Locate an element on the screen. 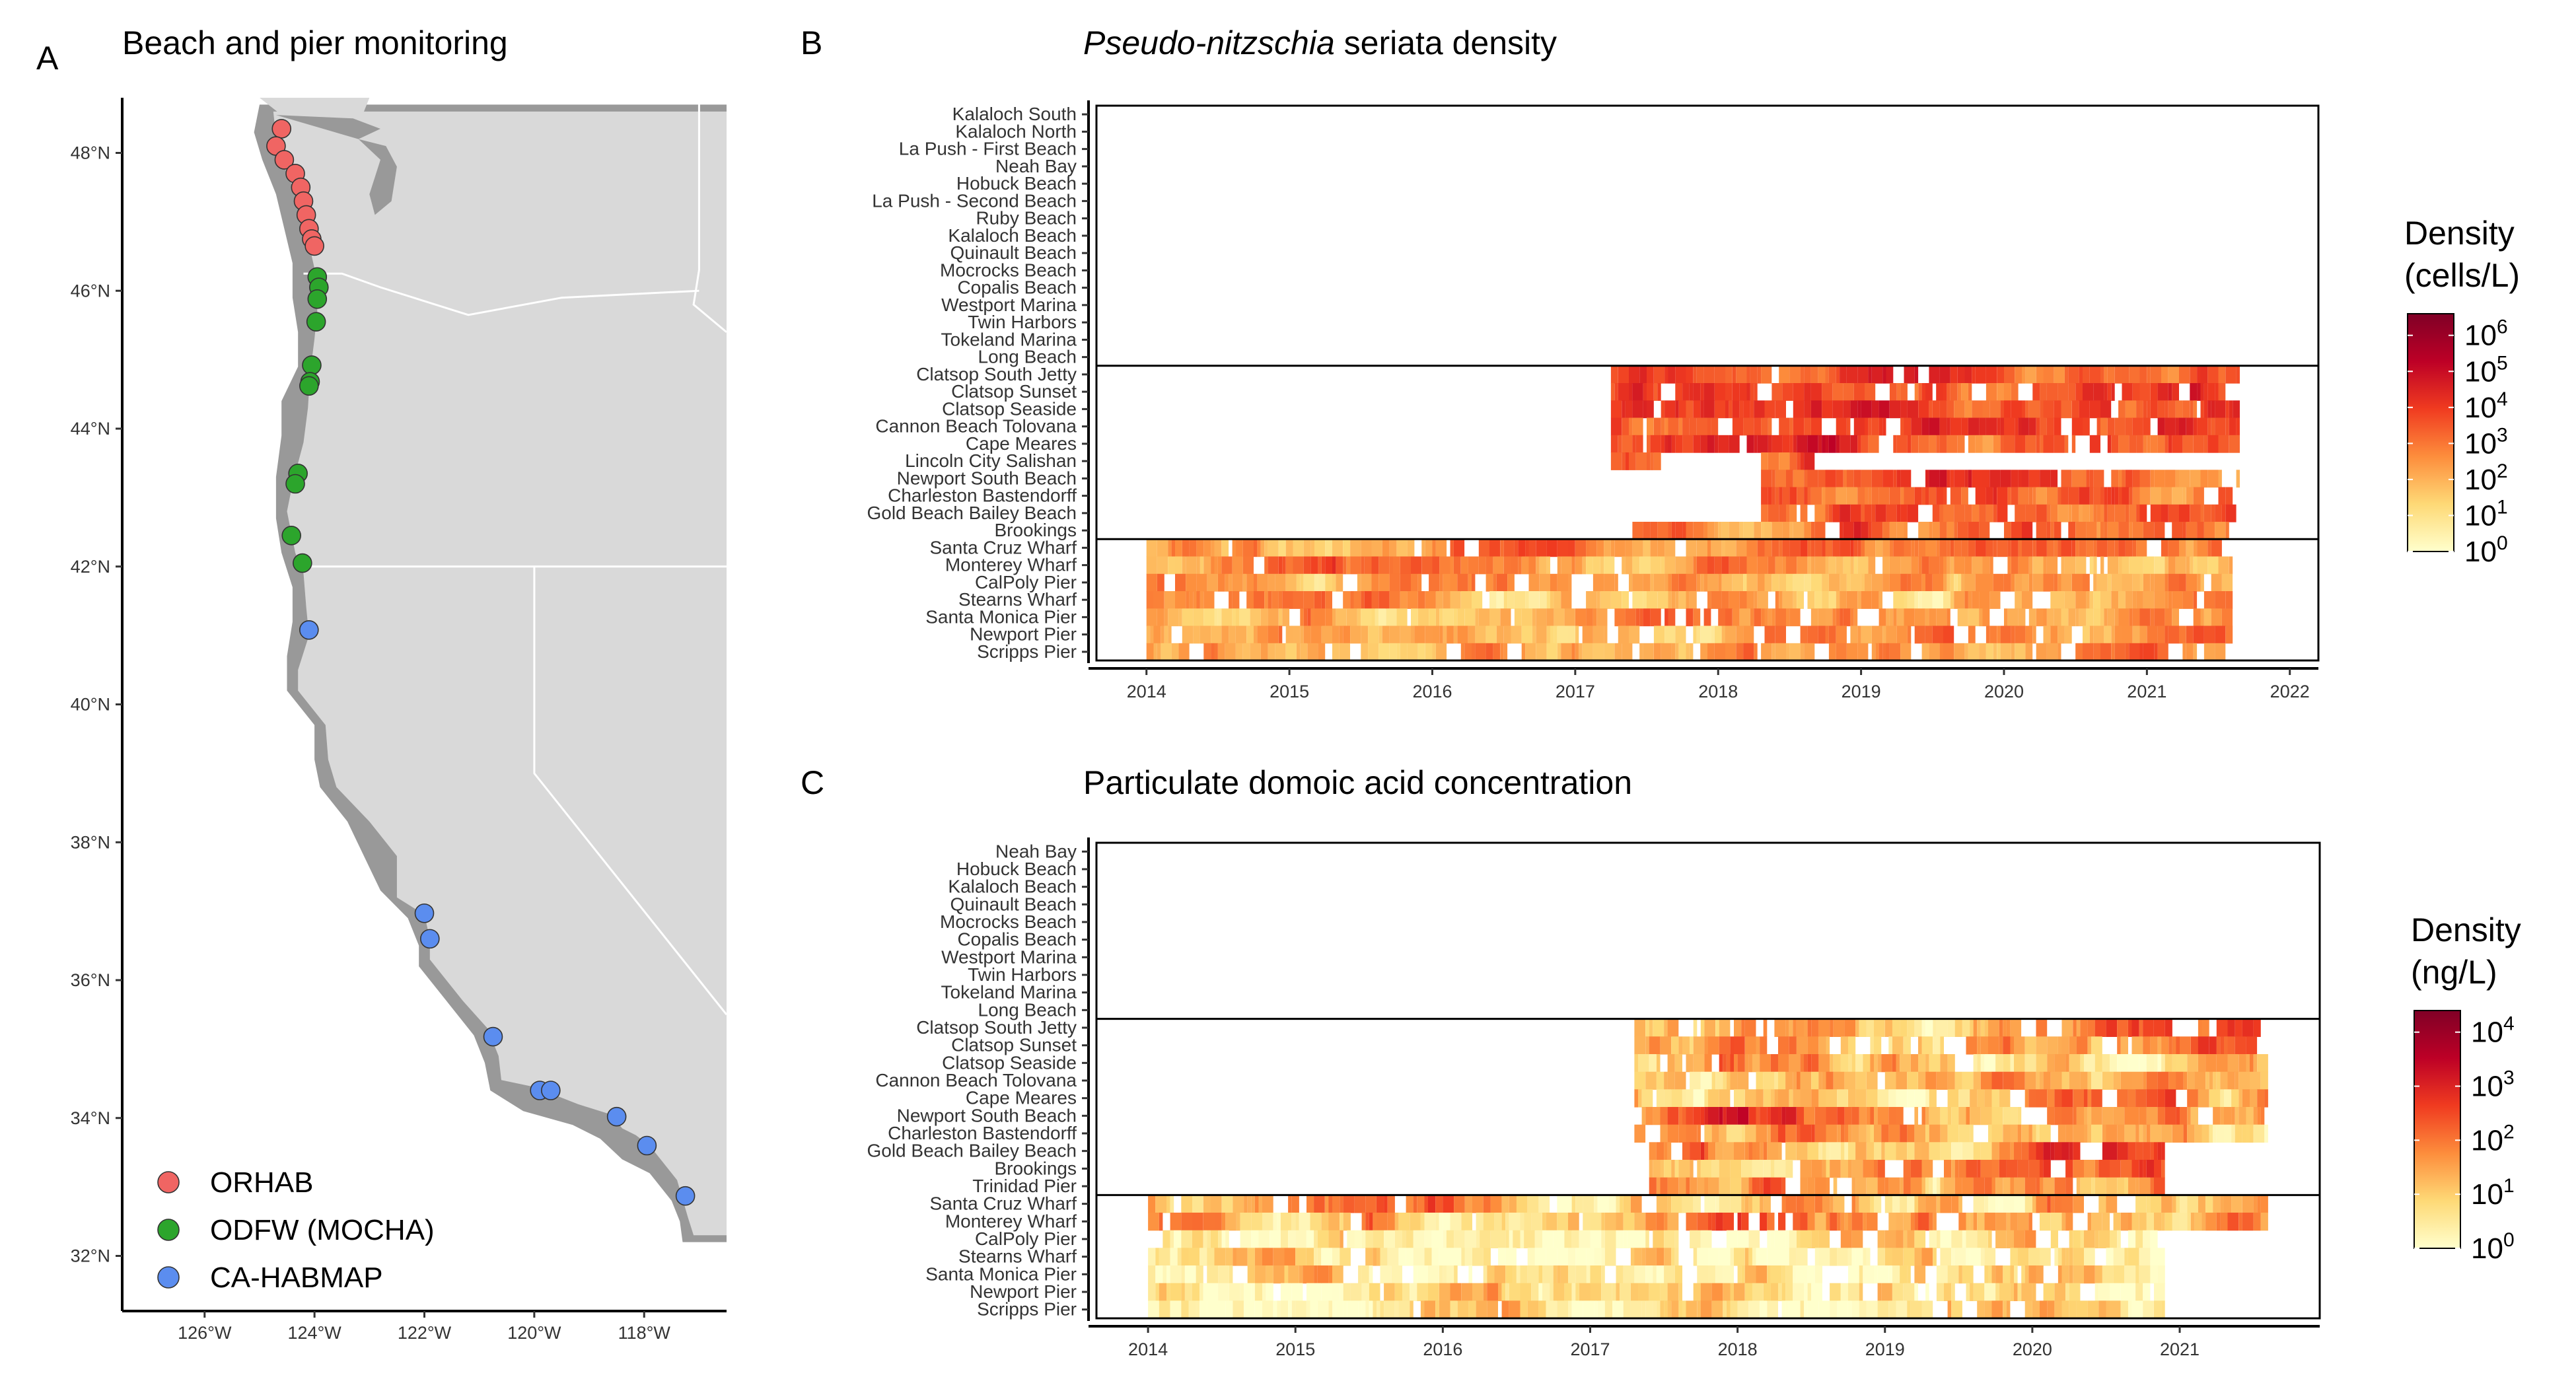  x-tick-label: 2016 is located at coordinates (1432, 691).